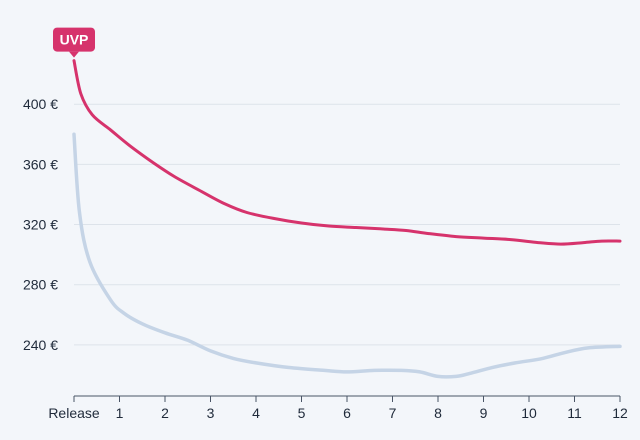  What do you see at coordinates (120, 413) in the screenshot?
I see `x-tick-label: 1` at bounding box center [120, 413].